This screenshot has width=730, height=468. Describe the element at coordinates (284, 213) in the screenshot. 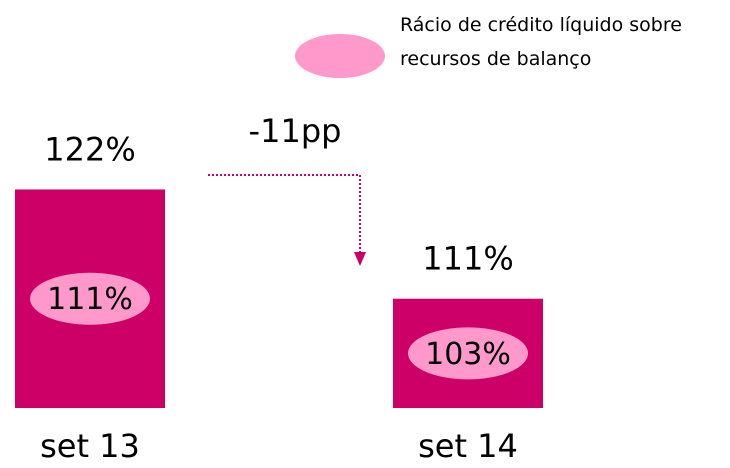

I see `change-arrow` at that location.